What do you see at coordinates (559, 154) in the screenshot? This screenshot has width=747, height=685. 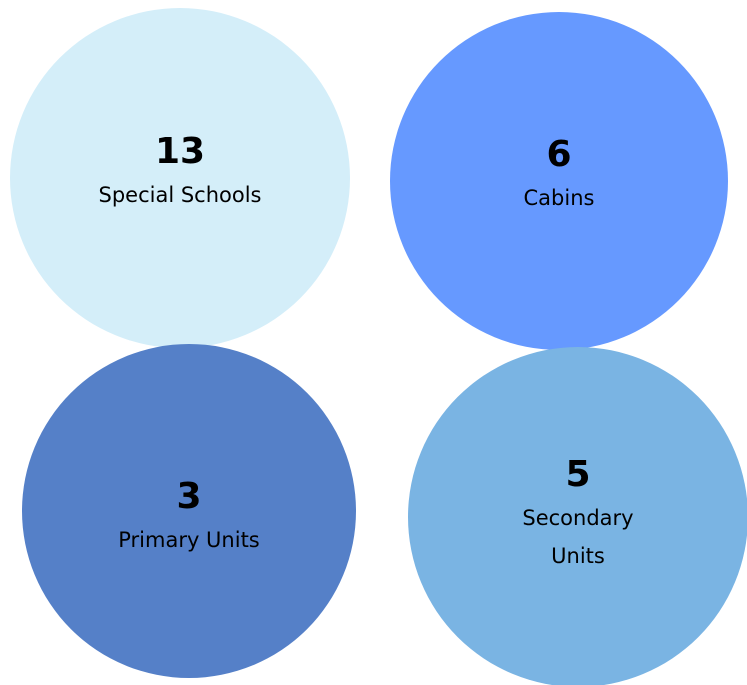 I see `count: 6` at bounding box center [559, 154].